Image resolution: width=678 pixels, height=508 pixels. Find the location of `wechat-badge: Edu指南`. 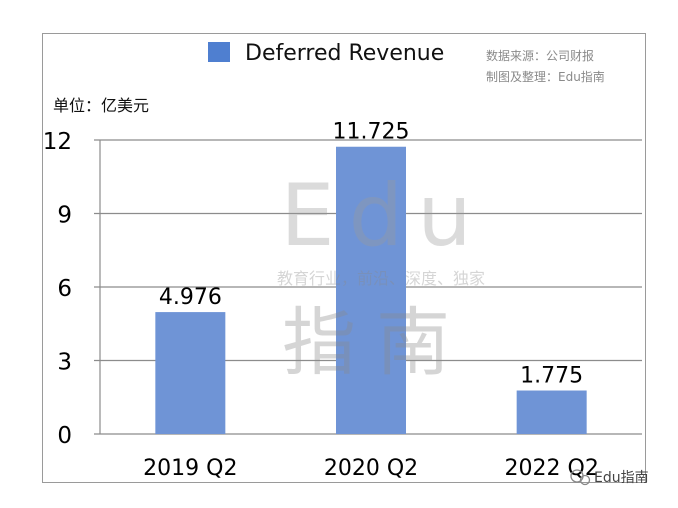

wechat-badge: Edu指南 is located at coordinates (609, 477).